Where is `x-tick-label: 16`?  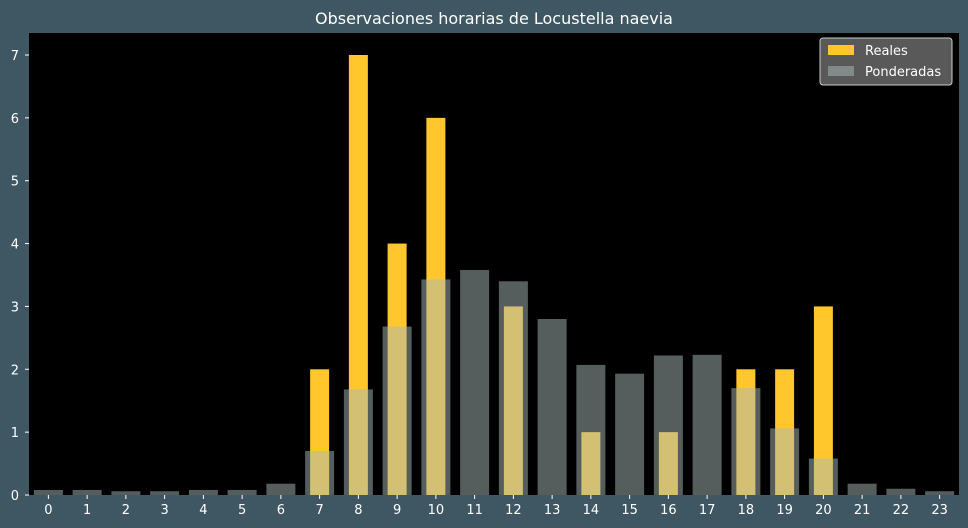 x-tick-label: 16 is located at coordinates (668, 510).